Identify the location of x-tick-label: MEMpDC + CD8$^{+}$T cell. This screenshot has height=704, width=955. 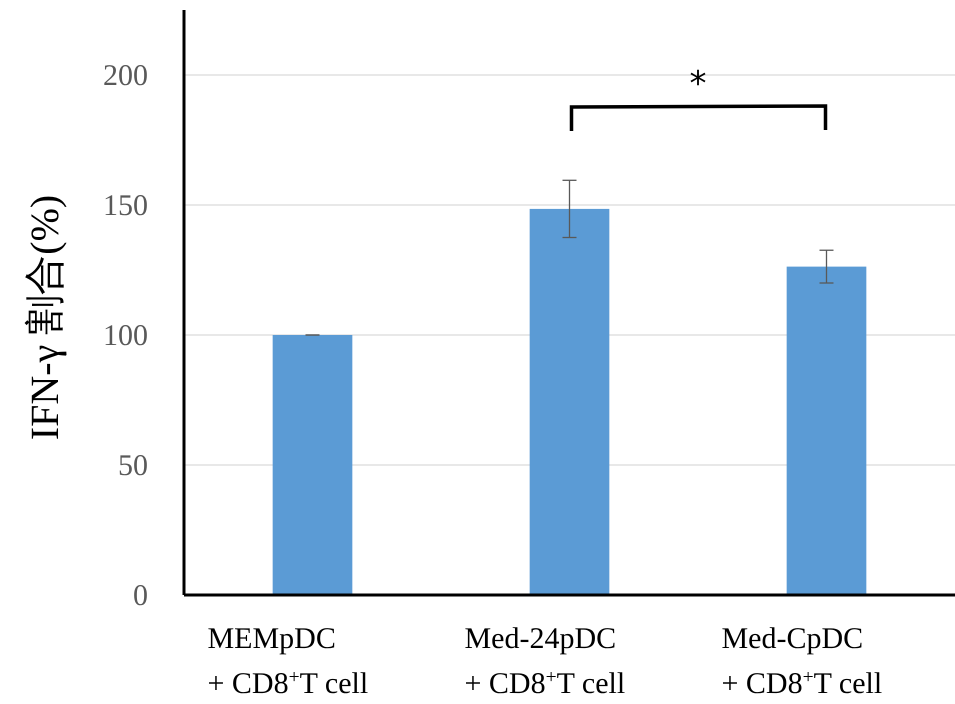
(288, 661).